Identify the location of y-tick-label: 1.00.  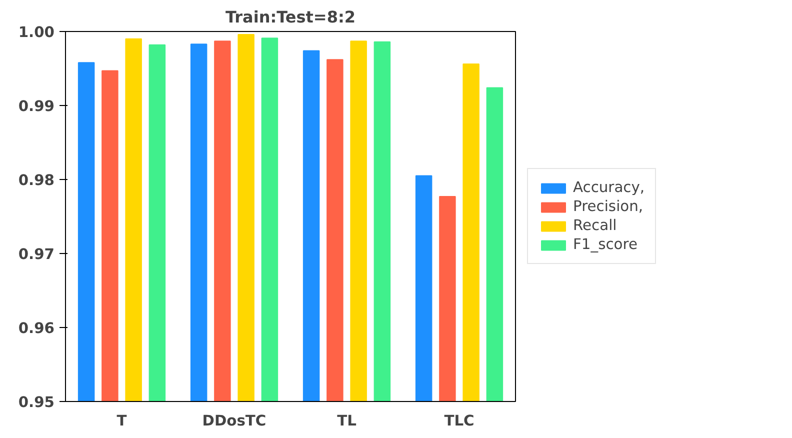
(36, 32).